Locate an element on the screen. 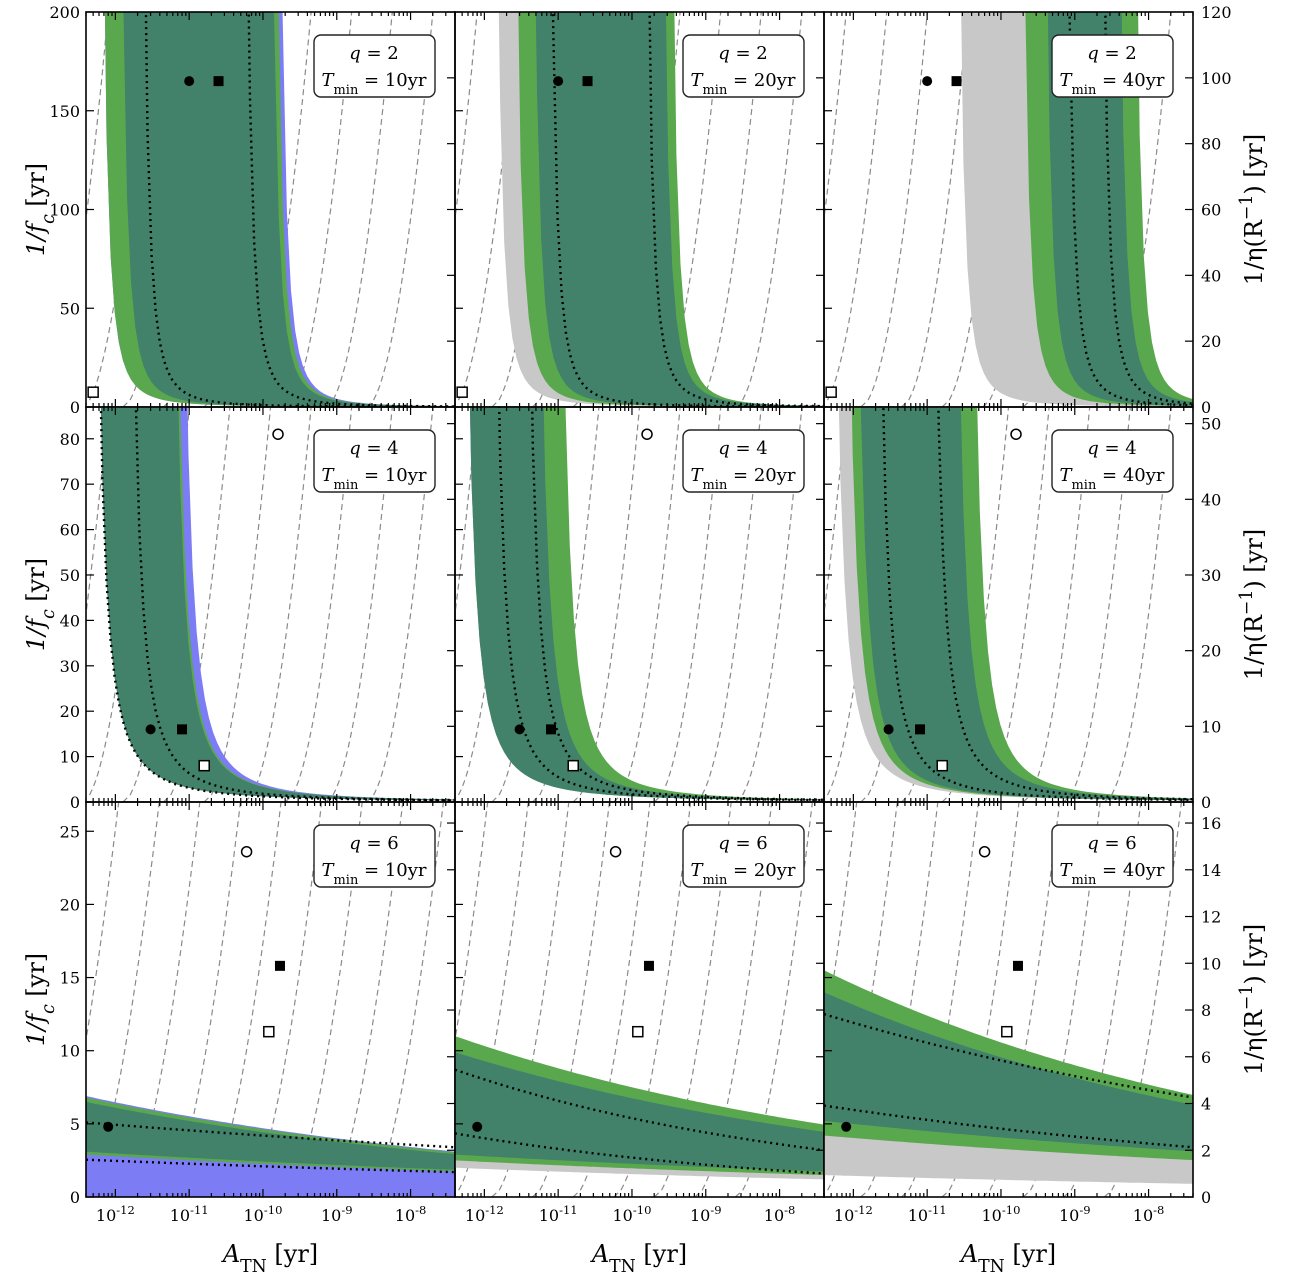 Image resolution: width=1291 pixels, height=1272 pixels. y-tick-label: 5 is located at coordinates (75, 1124).